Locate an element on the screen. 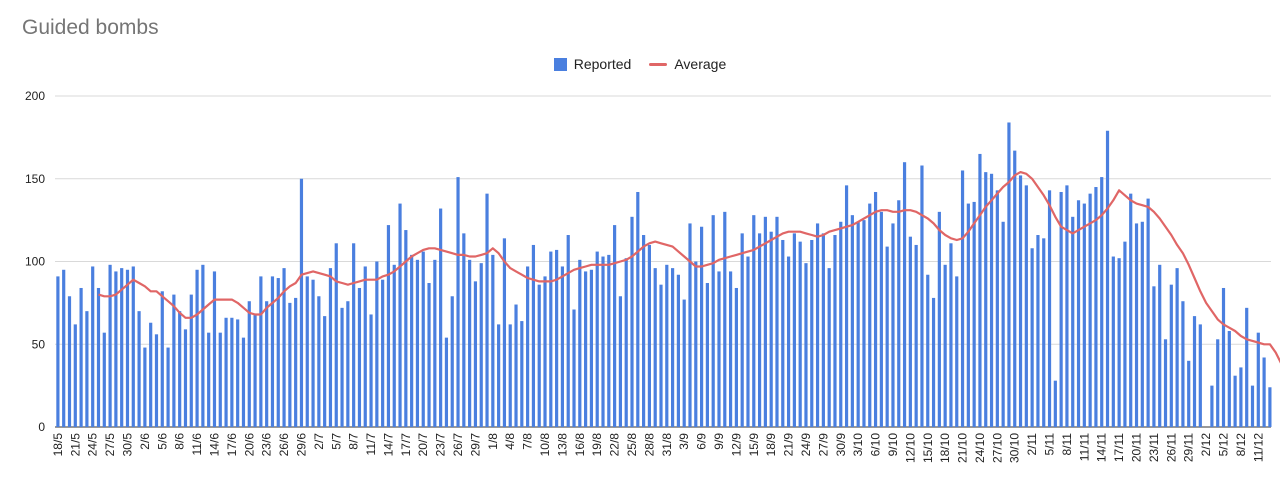 This screenshot has width=1280, height=485. legend-item-average: Average is located at coordinates (687, 64).